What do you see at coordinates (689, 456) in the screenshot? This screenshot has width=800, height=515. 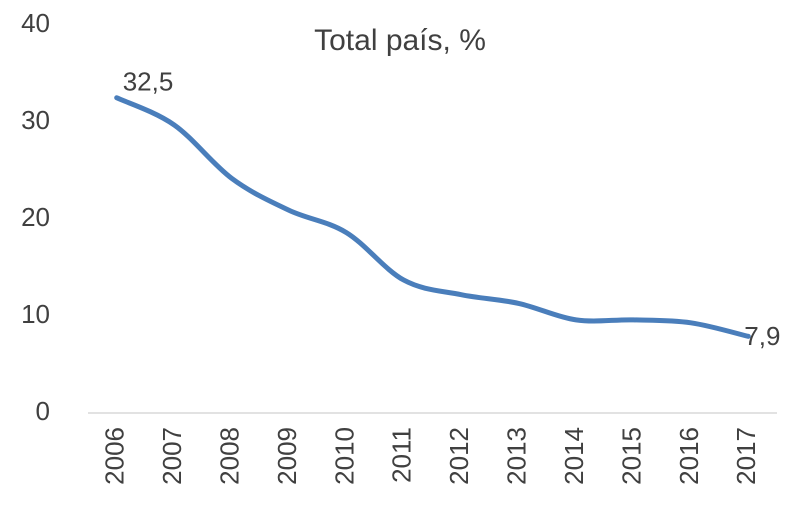 I see `x-tick-label: 2016` at bounding box center [689, 456].